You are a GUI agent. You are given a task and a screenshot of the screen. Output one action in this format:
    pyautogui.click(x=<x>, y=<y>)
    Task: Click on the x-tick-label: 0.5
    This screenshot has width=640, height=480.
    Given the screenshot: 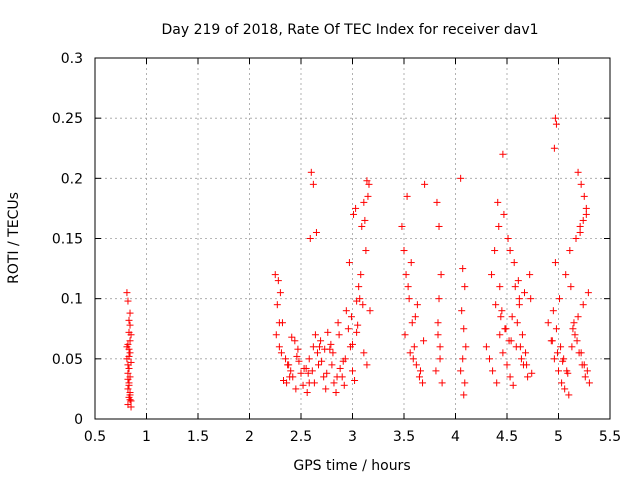 What is the action you would take?
    pyautogui.click(x=95, y=437)
    